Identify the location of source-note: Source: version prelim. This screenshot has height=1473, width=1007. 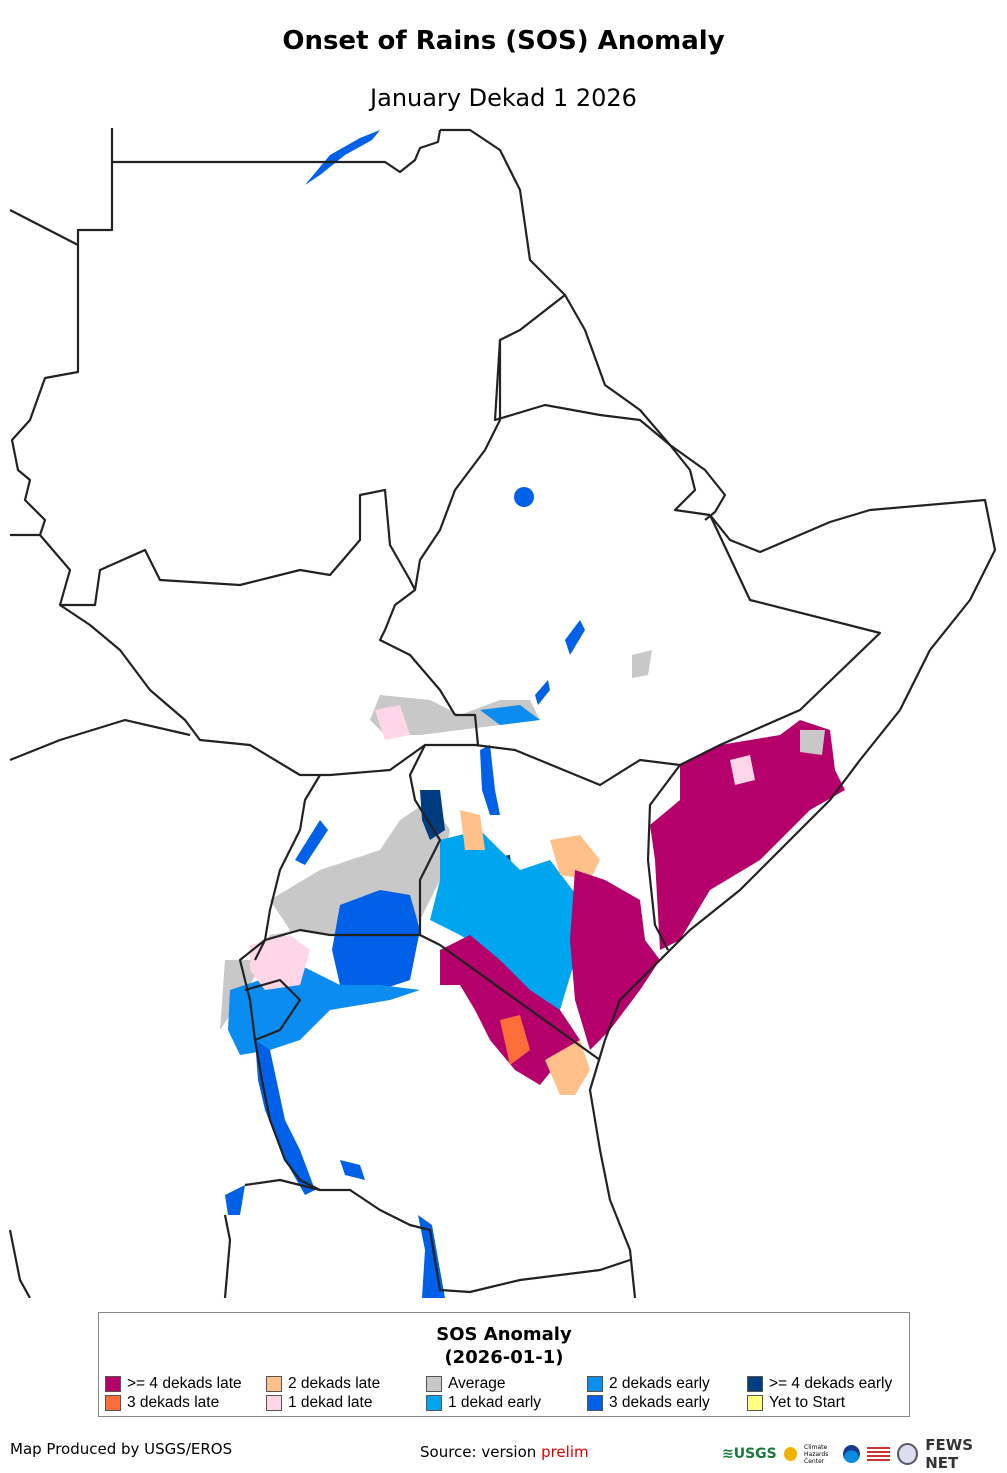
(504, 1452).